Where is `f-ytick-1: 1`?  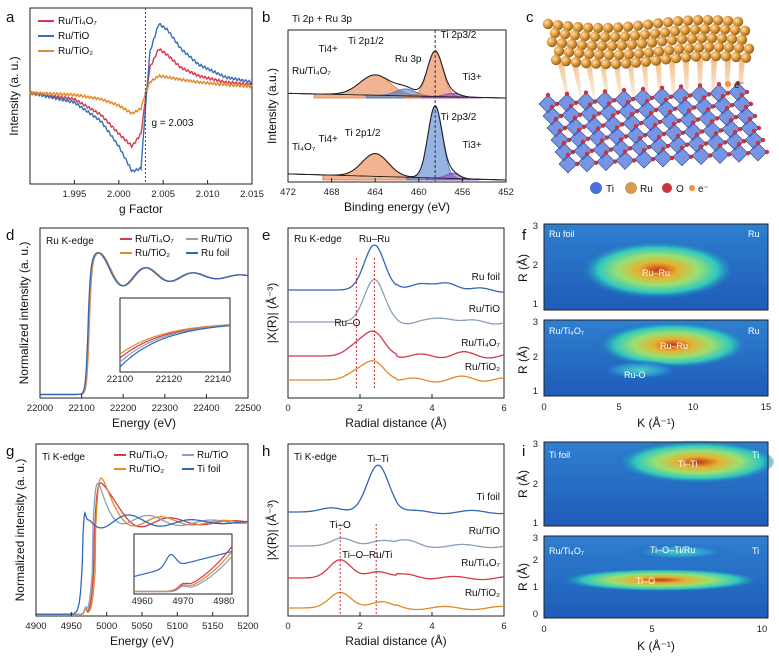 f-ytick-1: 1 is located at coordinates (535, 304).